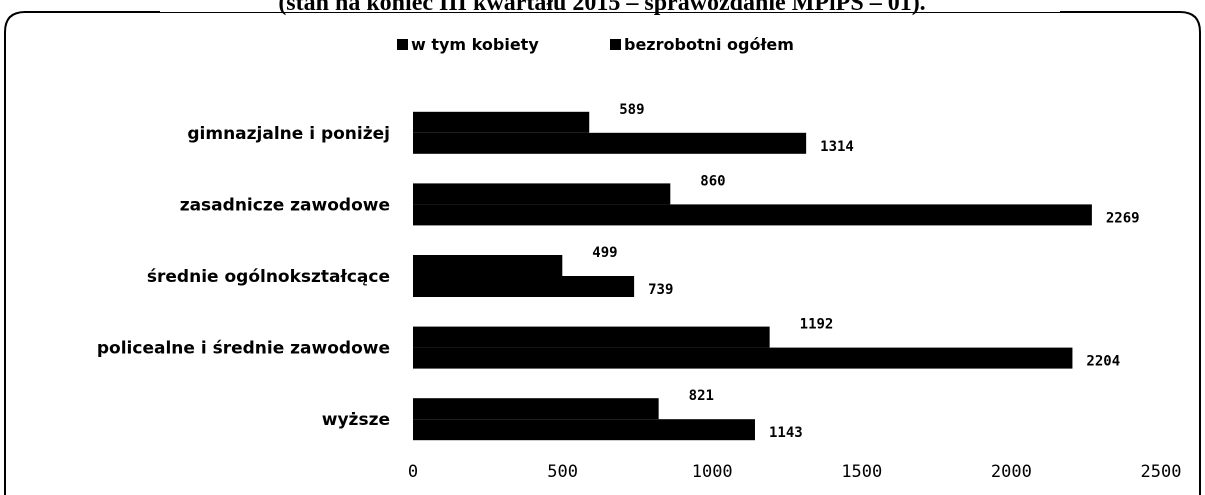 This screenshot has height=495, width=1205. Describe the element at coordinates (288, 134) in the screenshot. I see `y-tick-label: gimnazjalne i poniżej` at that location.